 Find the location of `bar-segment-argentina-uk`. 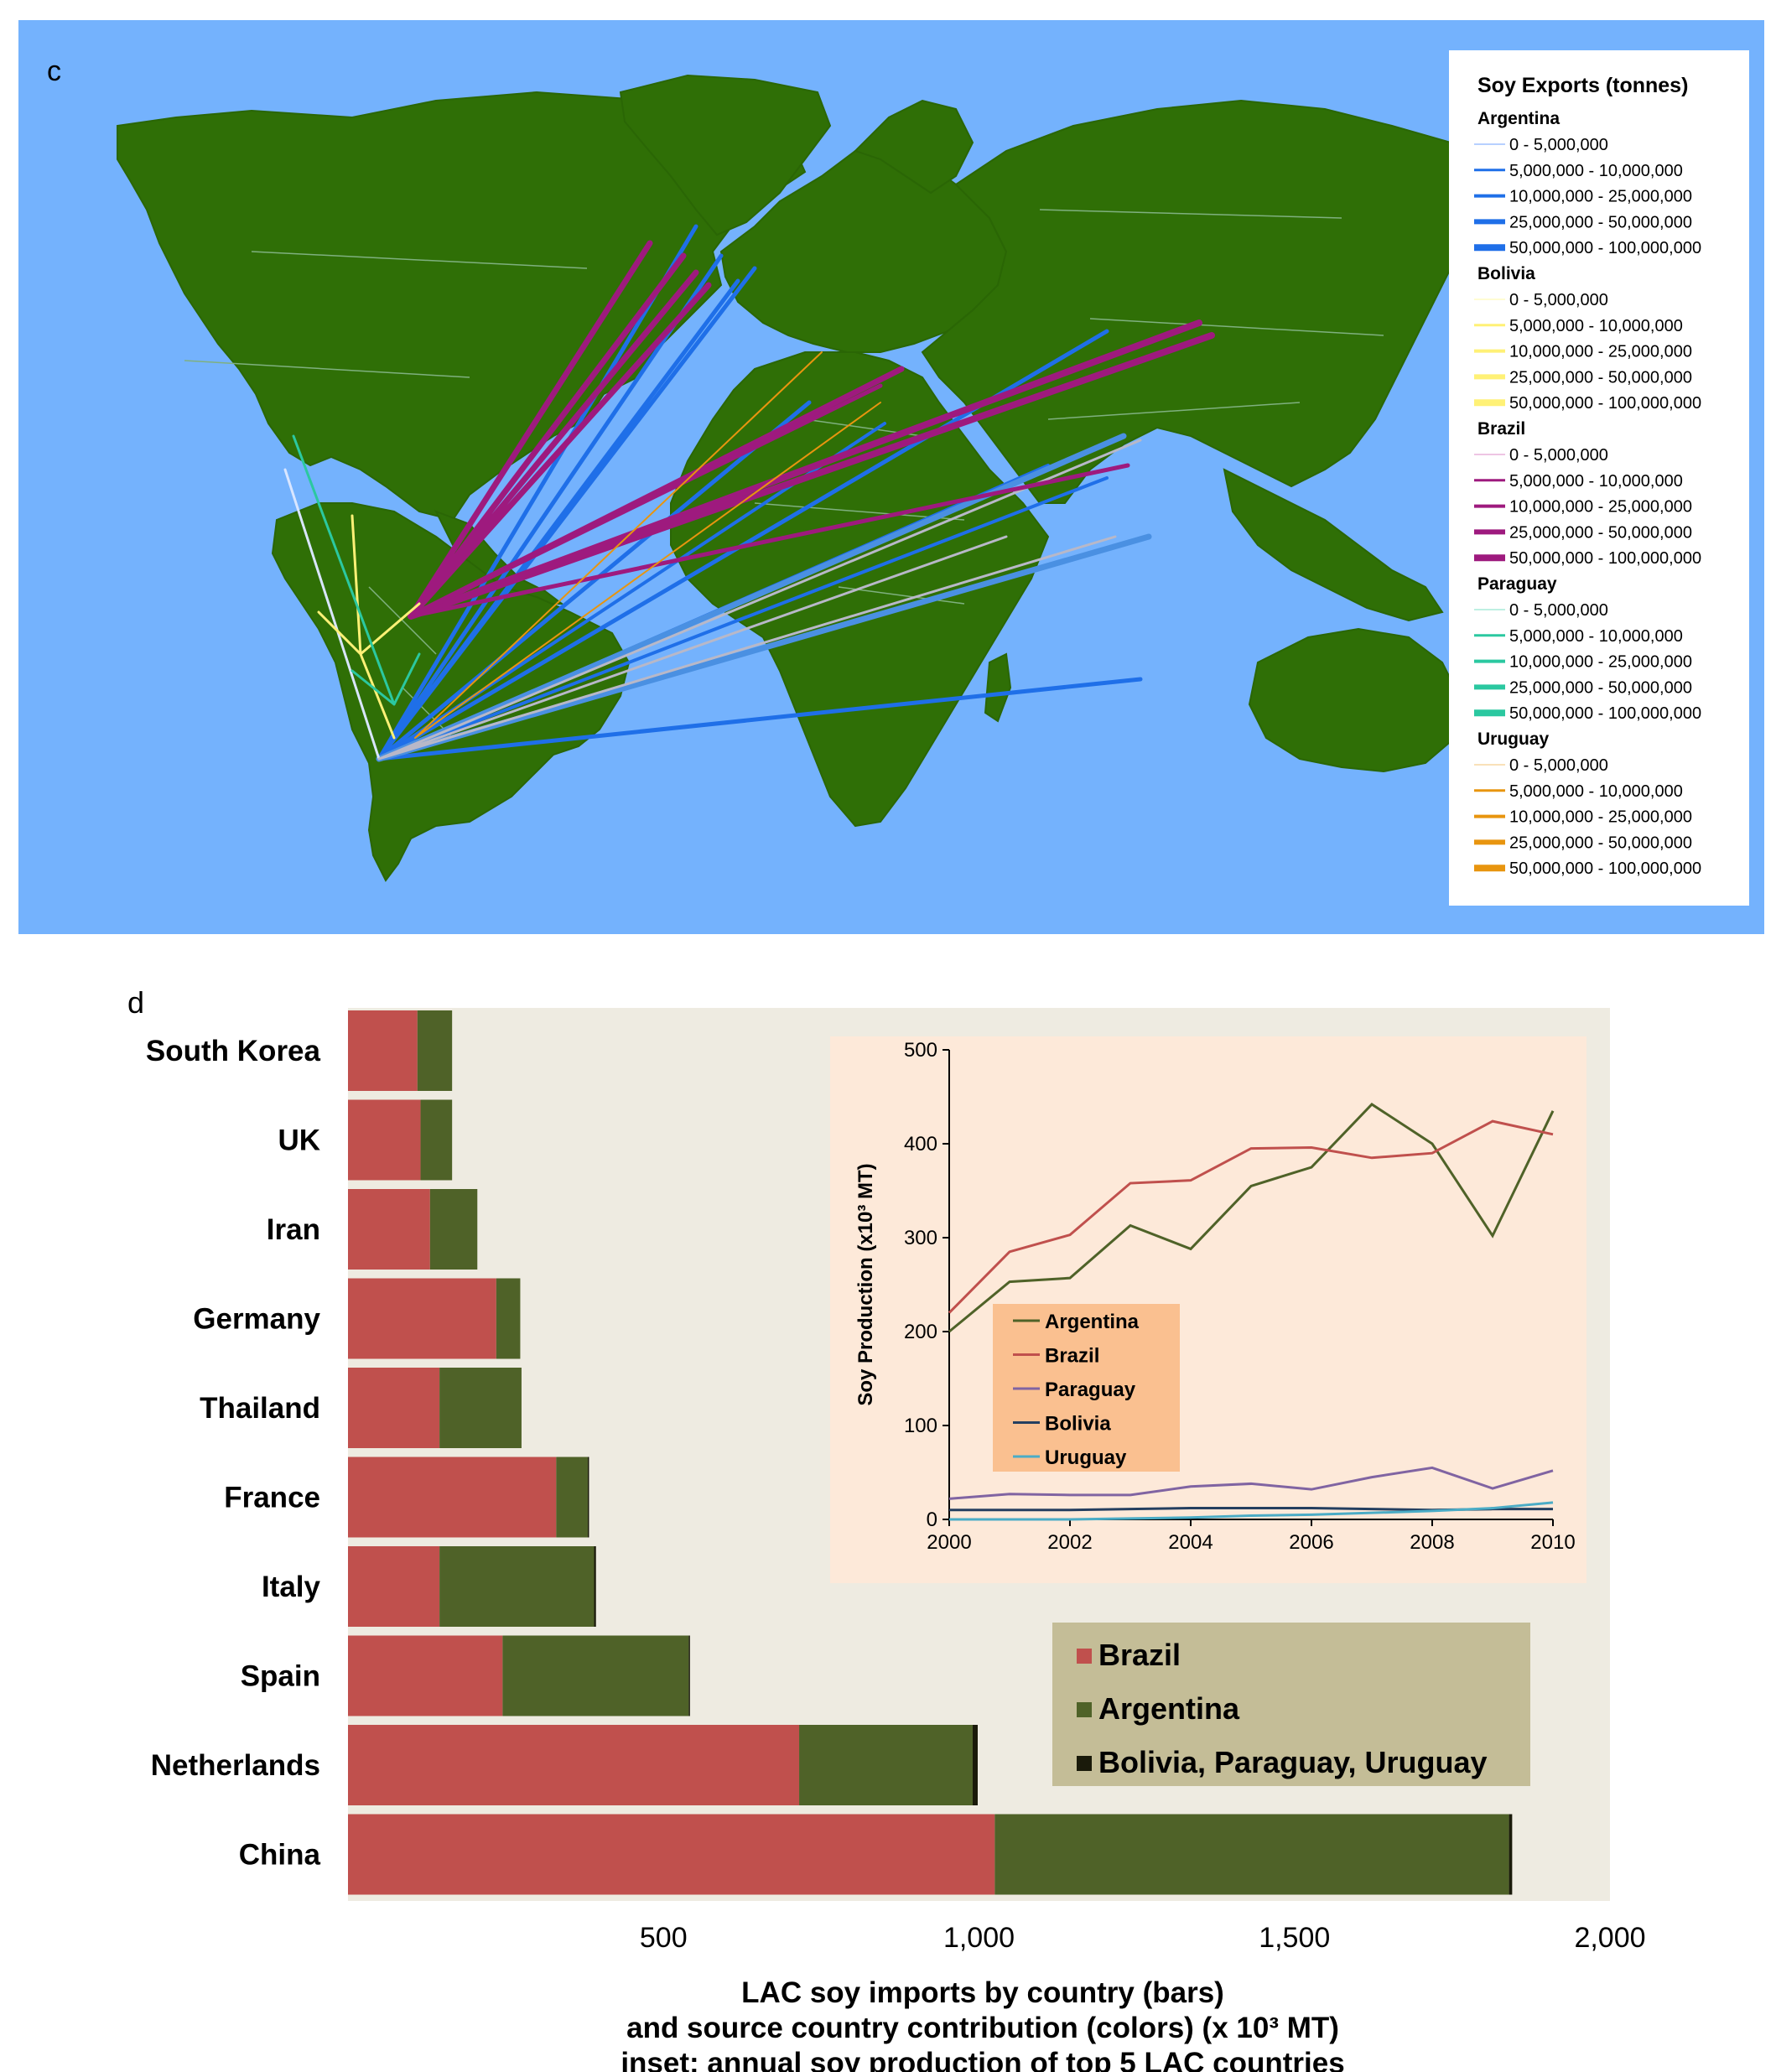

bar-segment-argentina-uk is located at coordinates (436, 1140).